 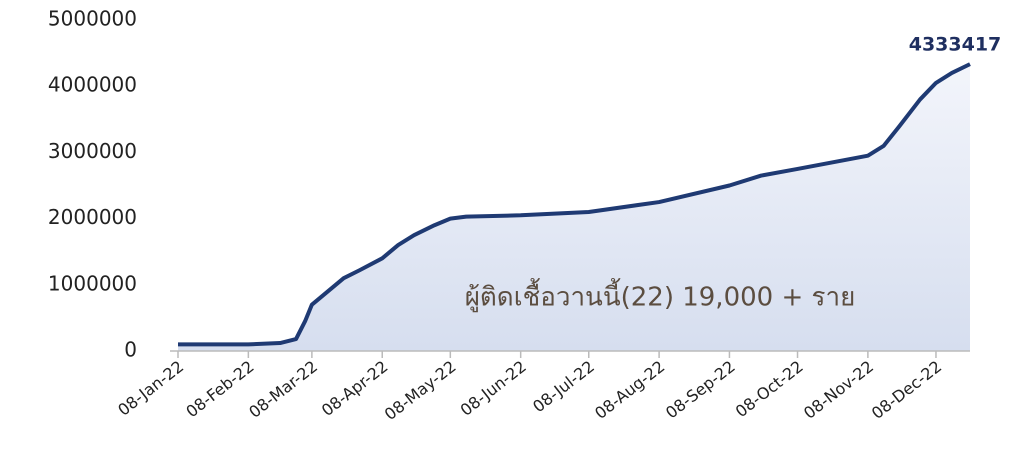 What do you see at coordinates (92, 85) in the screenshot?
I see `y-tick-label: 4000000` at bounding box center [92, 85].